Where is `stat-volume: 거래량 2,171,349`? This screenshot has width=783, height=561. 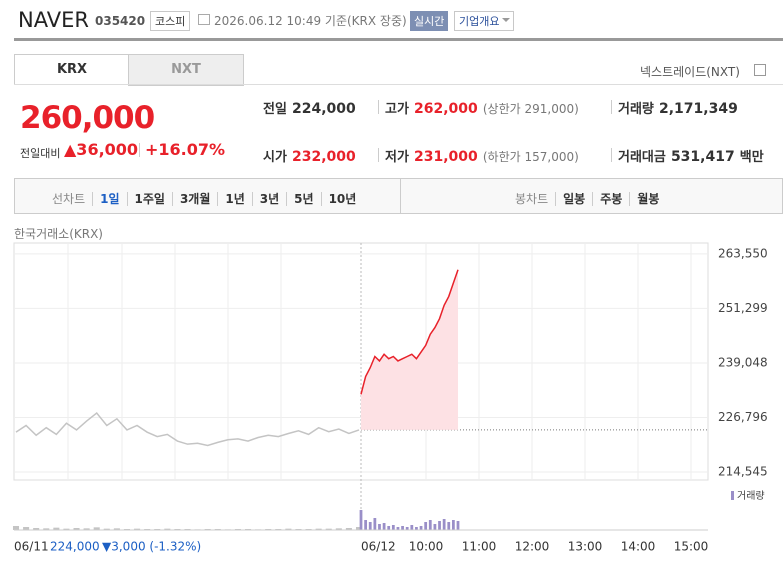
stat-volume: 거래량 2,171,349 is located at coordinates (678, 107).